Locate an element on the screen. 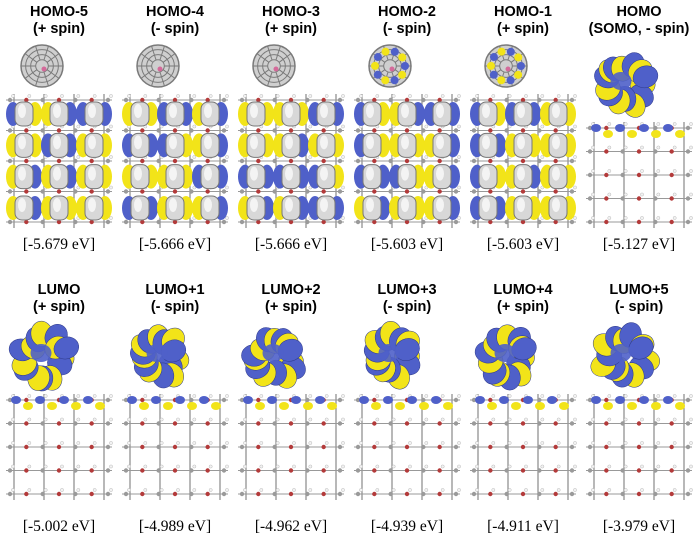  orbital-energy: [-4.962 eV] is located at coordinates (291, 526).